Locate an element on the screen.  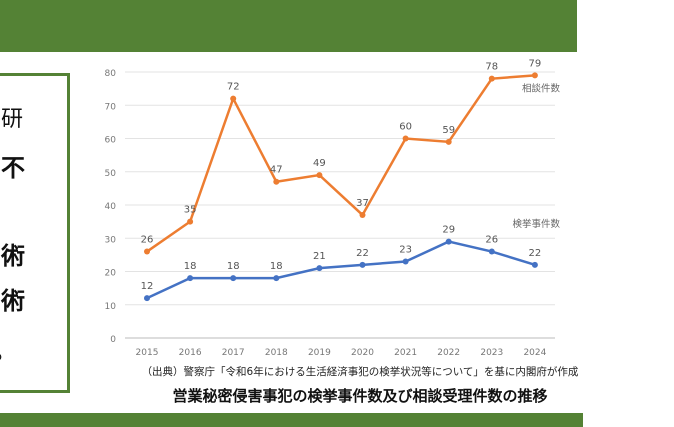
data-label: 21 is located at coordinates (319, 256).